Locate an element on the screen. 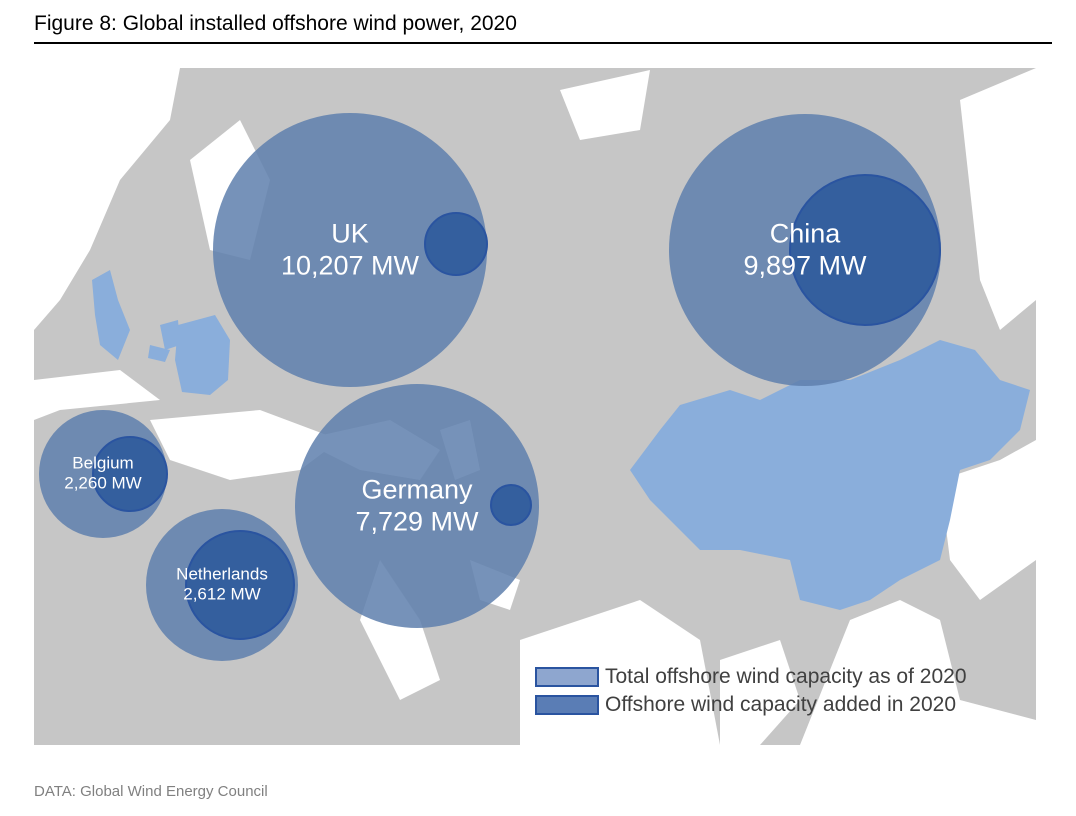 The image size is (1076, 816). bubble-label-uk: UK 10,207 MW is located at coordinates (350, 250).